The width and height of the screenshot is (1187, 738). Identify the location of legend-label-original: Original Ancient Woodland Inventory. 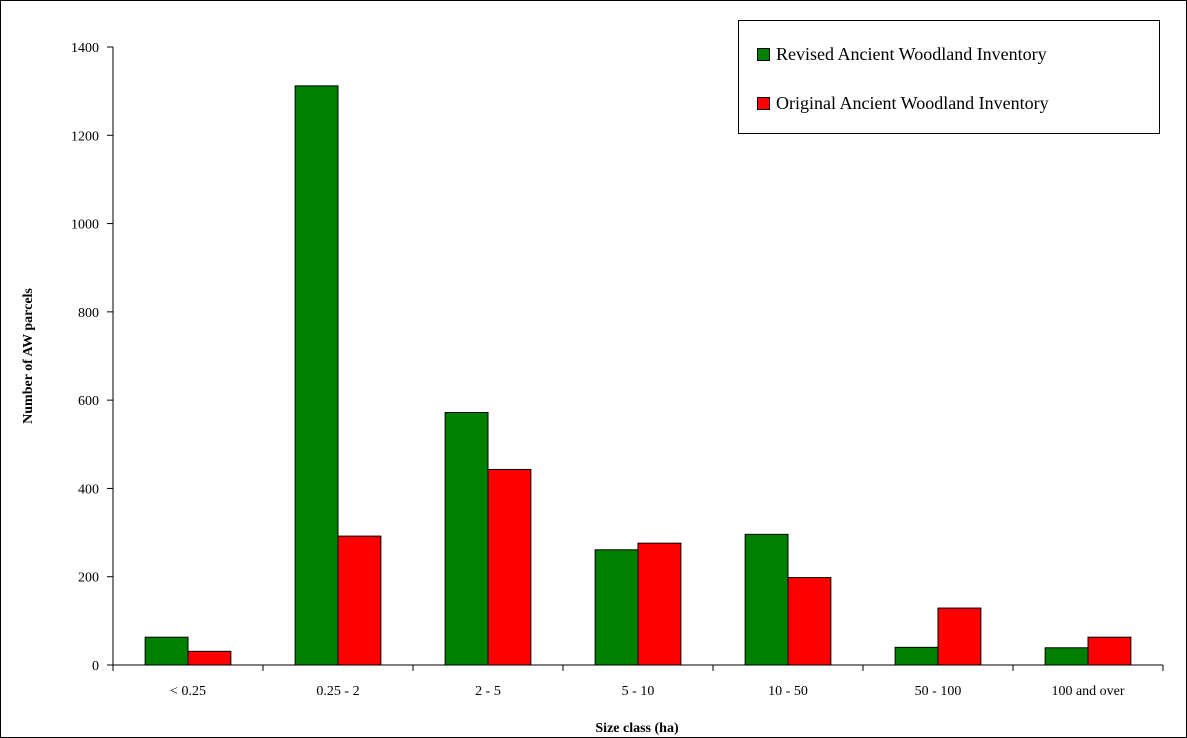
(912, 102).